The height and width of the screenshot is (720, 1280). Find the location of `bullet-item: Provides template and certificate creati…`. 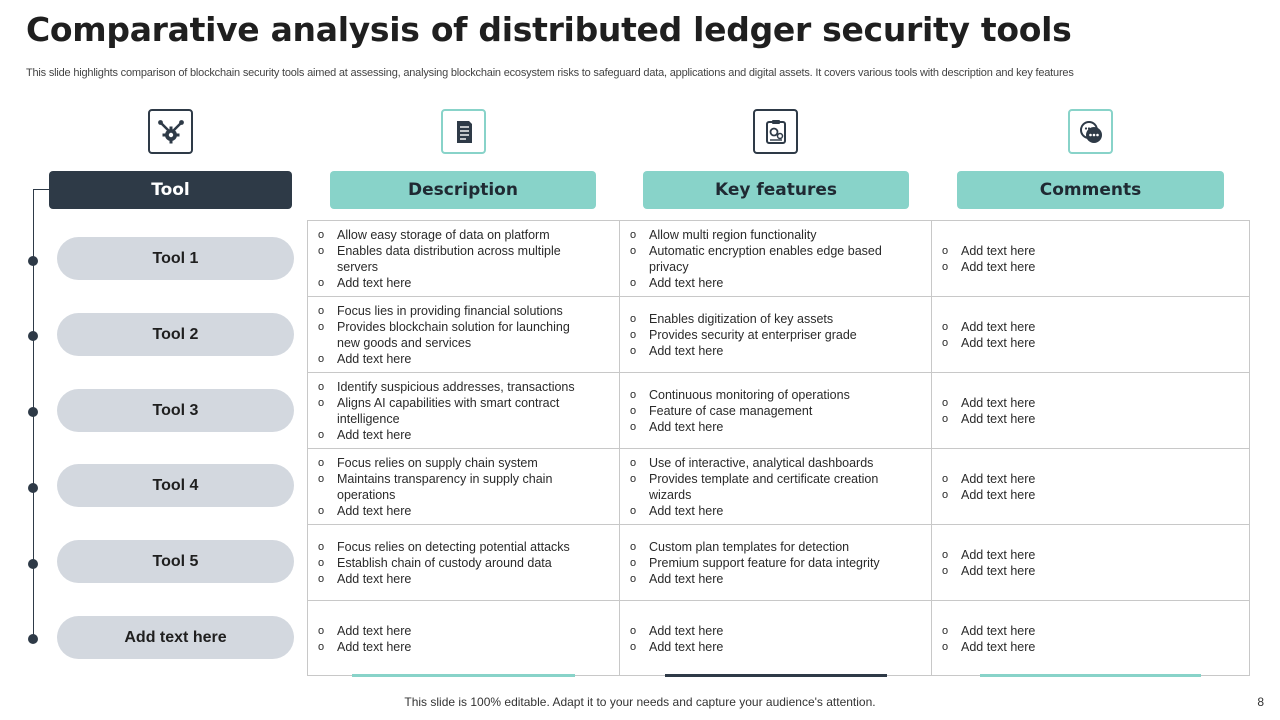

bullet-item: Provides template and certificate creati… is located at coordinates (767, 487).